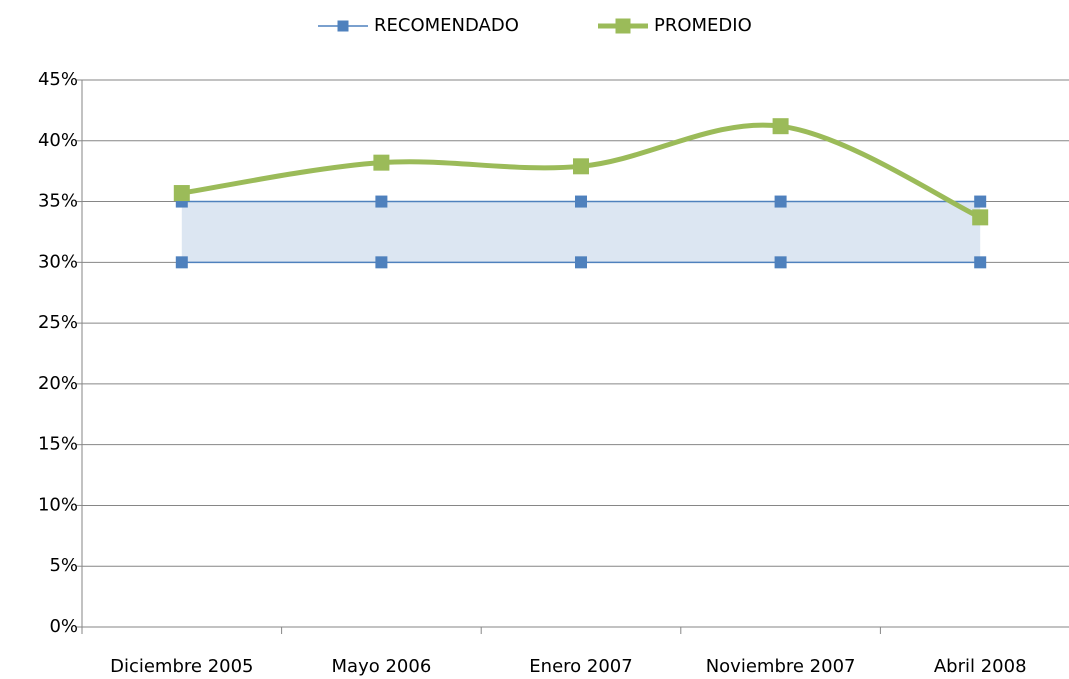 The height and width of the screenshot is (679, 1069). I want to click on y-tick-label: 25%, so click(58, 322).